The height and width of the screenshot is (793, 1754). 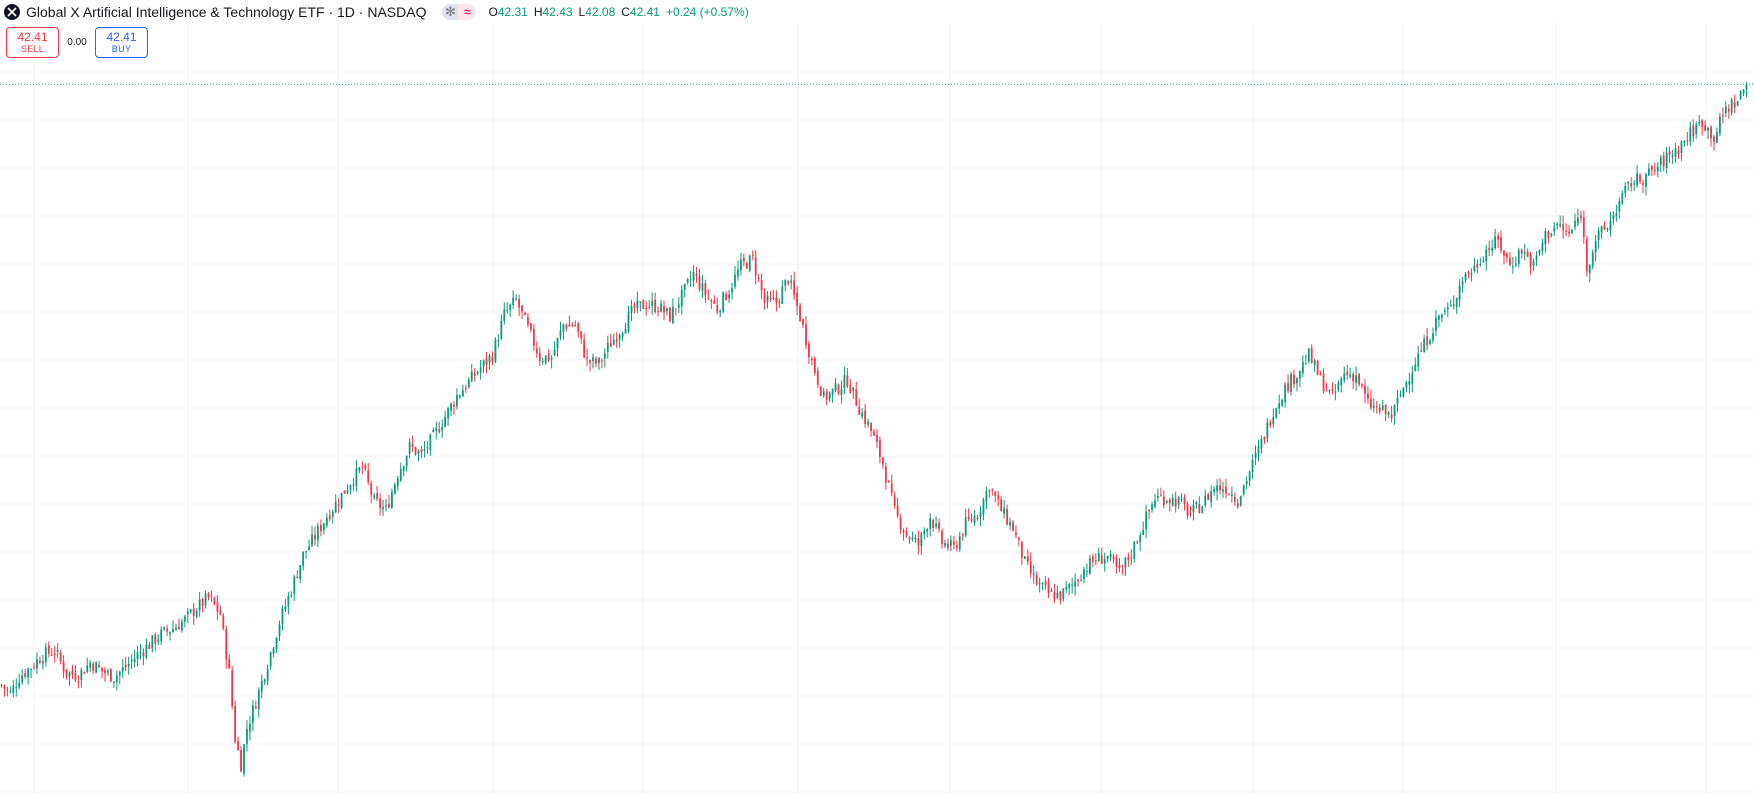 I want to click on sell-button: 42.41 SELL, so click(x=32, y=42).